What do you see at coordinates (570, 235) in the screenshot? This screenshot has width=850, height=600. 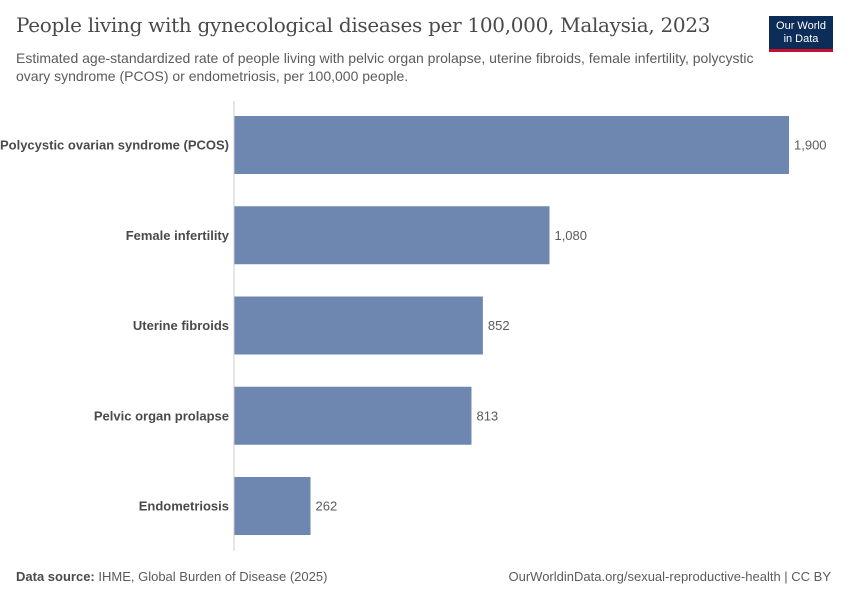 I see `value-label: 1,080` at bounding box center [570, 235].